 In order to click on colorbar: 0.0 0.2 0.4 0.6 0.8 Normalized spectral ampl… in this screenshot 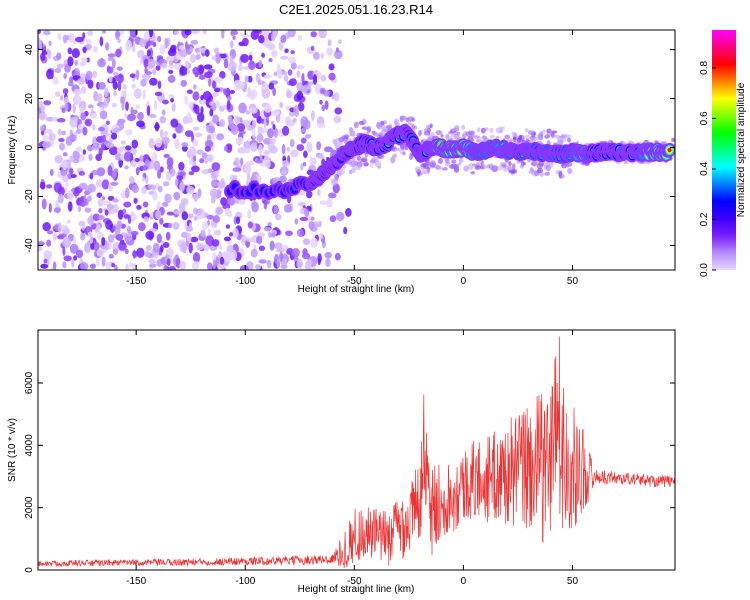, I will do `click(723, 153)`.